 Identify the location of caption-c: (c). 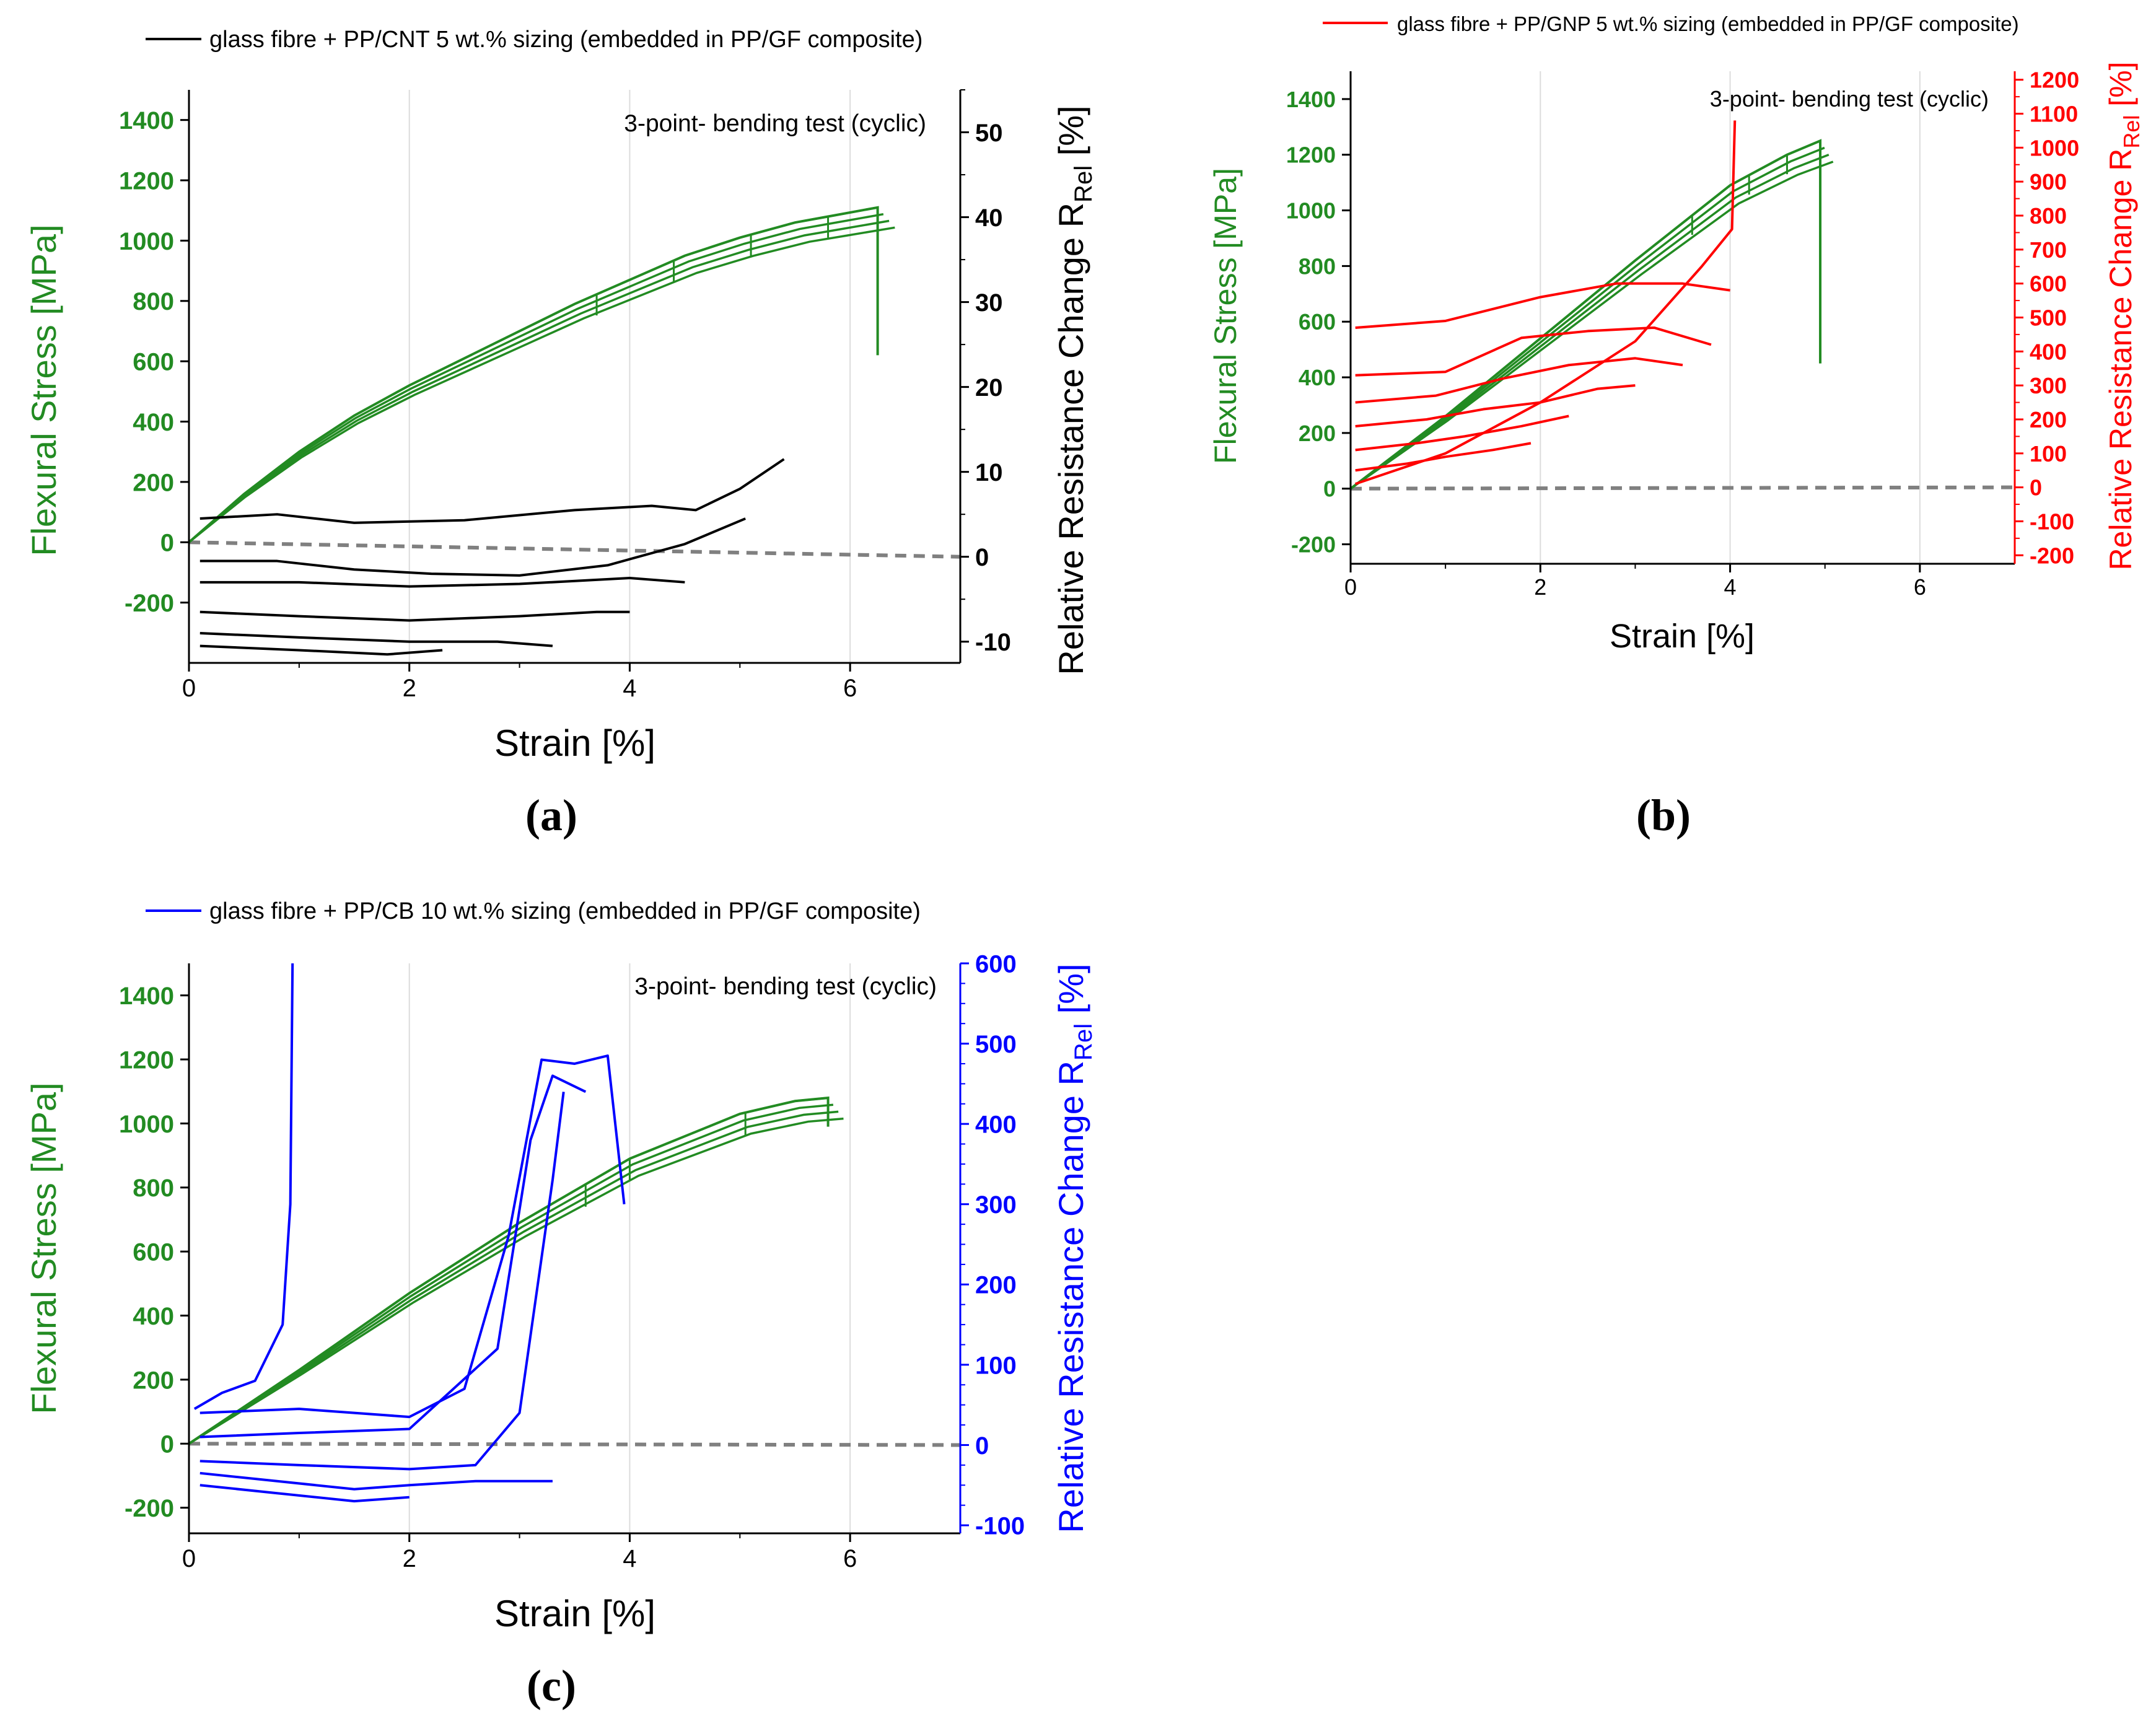
(551, 1686).